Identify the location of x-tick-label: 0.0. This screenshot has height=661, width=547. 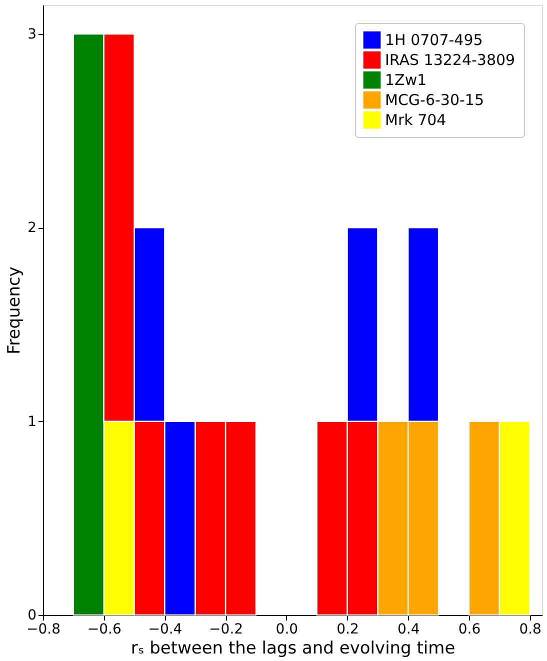
(287, 630).